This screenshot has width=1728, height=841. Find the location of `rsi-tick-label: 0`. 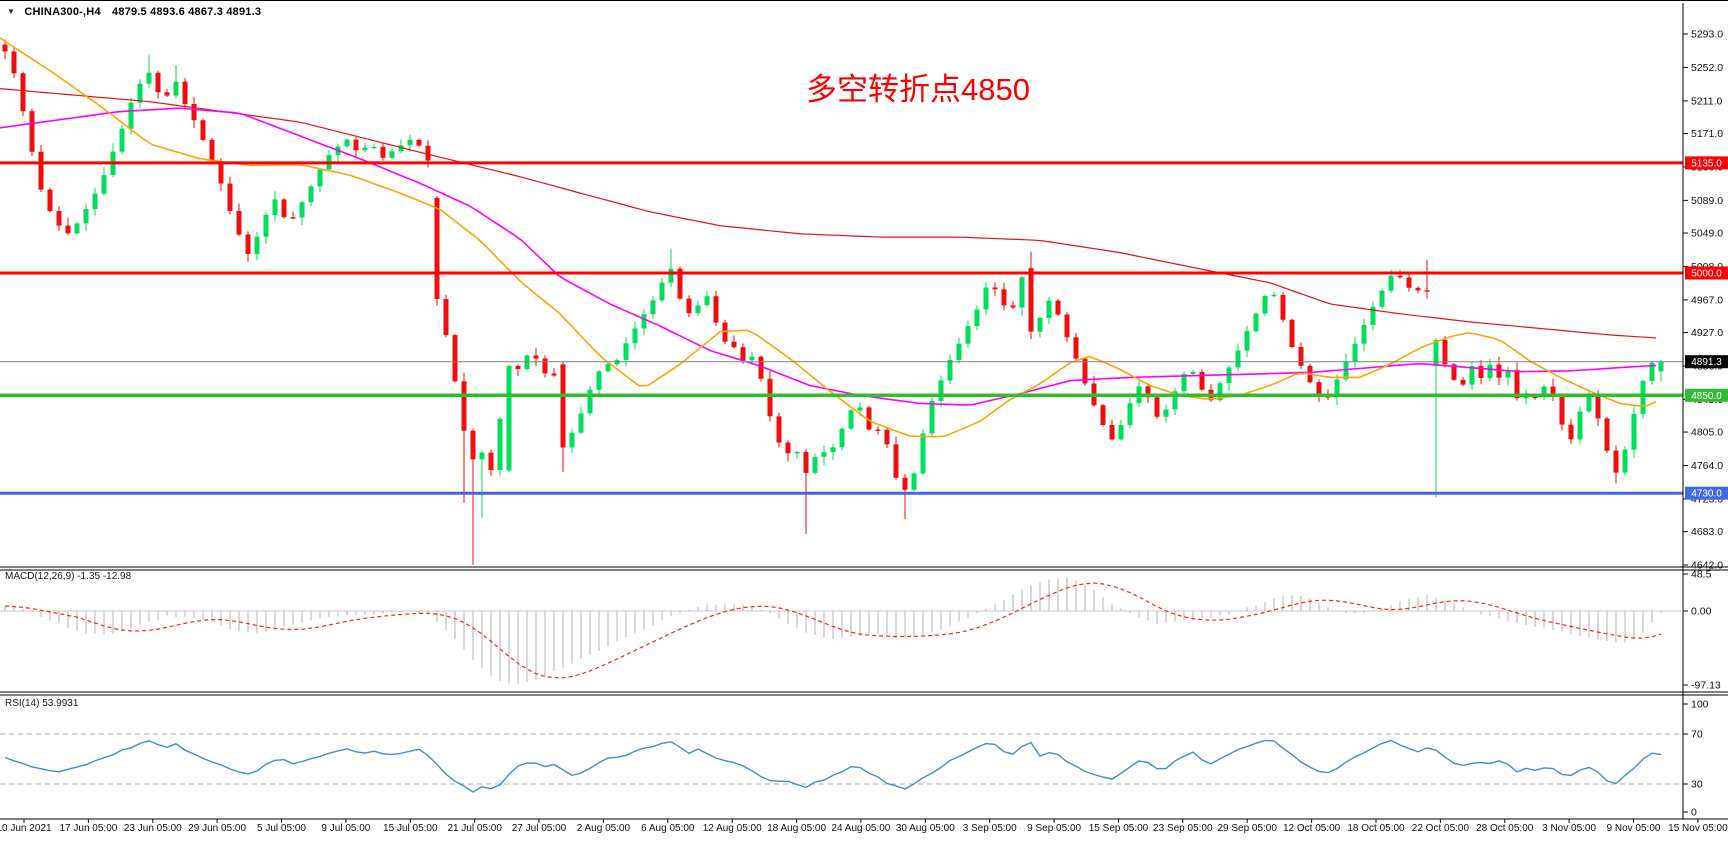

rsi-tick-label: 0 is located at coordinates (1694, 813).